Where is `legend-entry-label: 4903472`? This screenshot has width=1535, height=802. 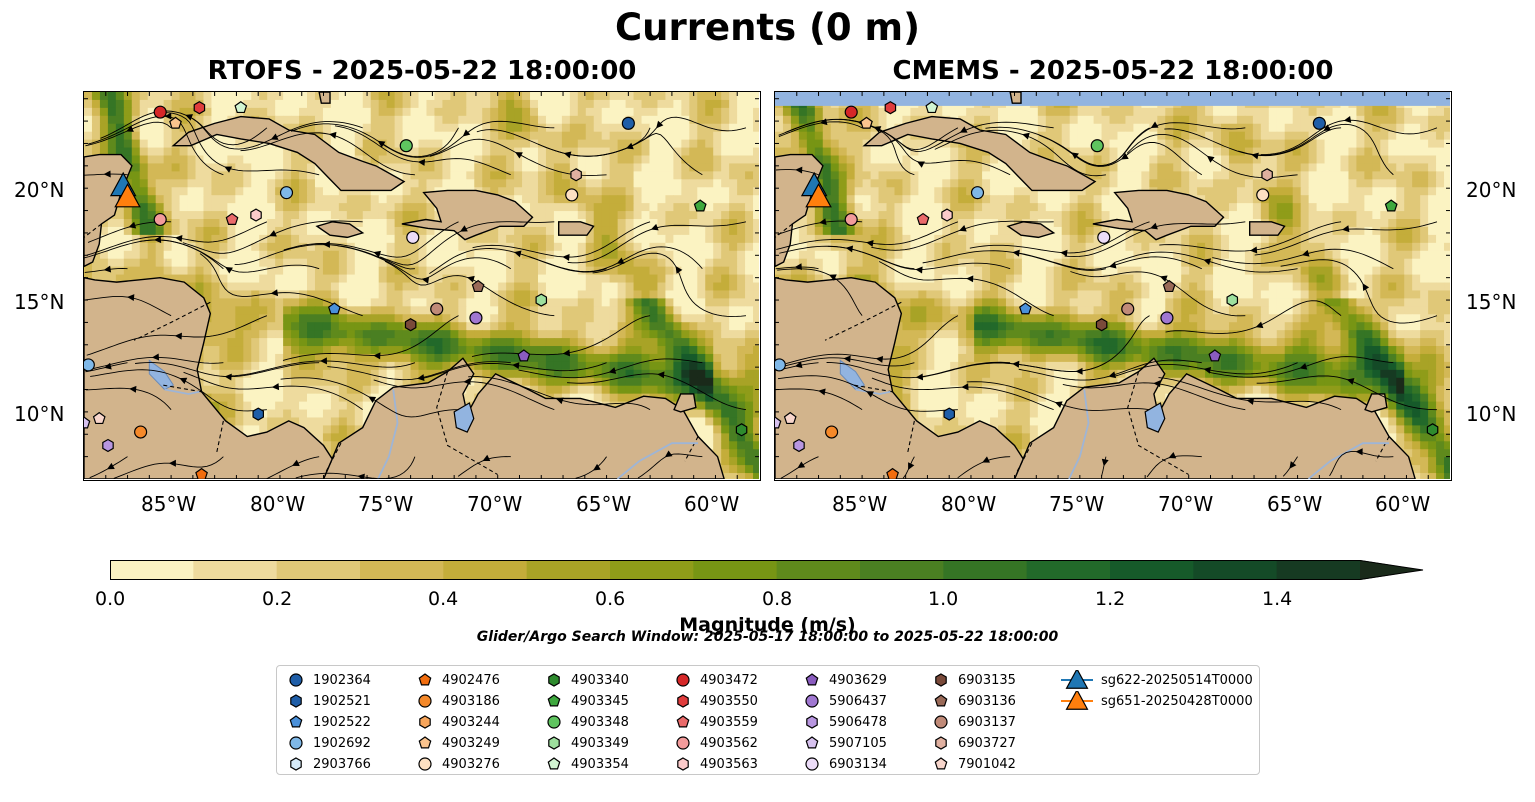 legend-entry-label: 4903472 is located at coordinates (729, 680).